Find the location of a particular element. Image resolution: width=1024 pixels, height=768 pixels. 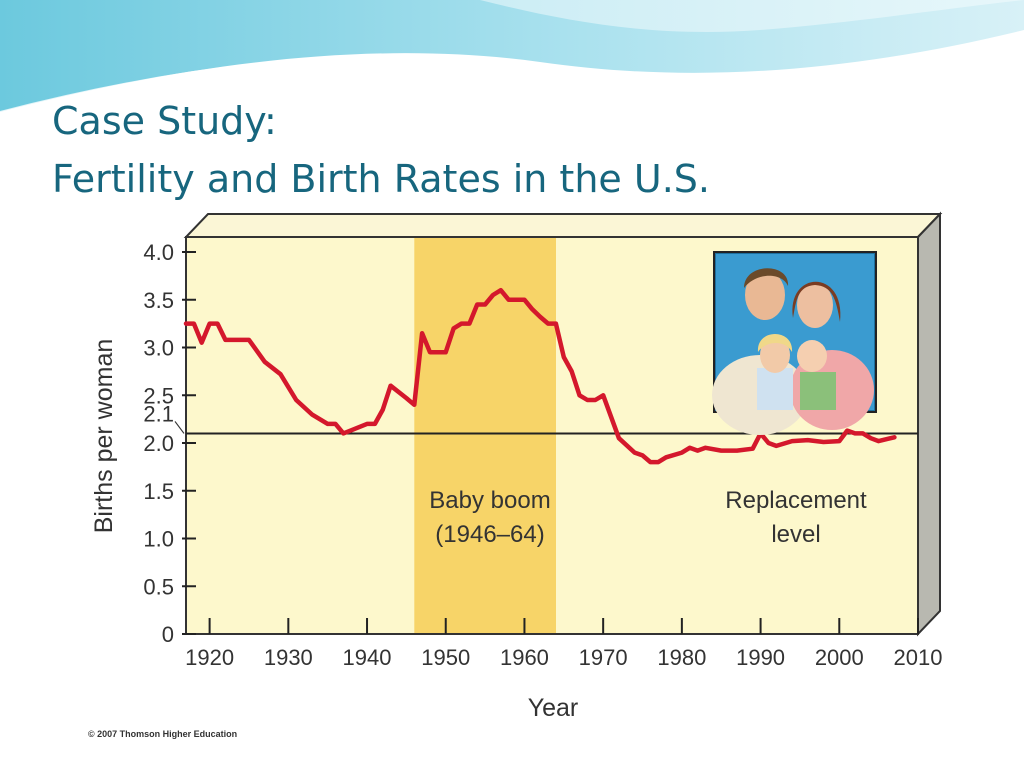

x-tick-label: 1920 is located at coordinates (209, 657).